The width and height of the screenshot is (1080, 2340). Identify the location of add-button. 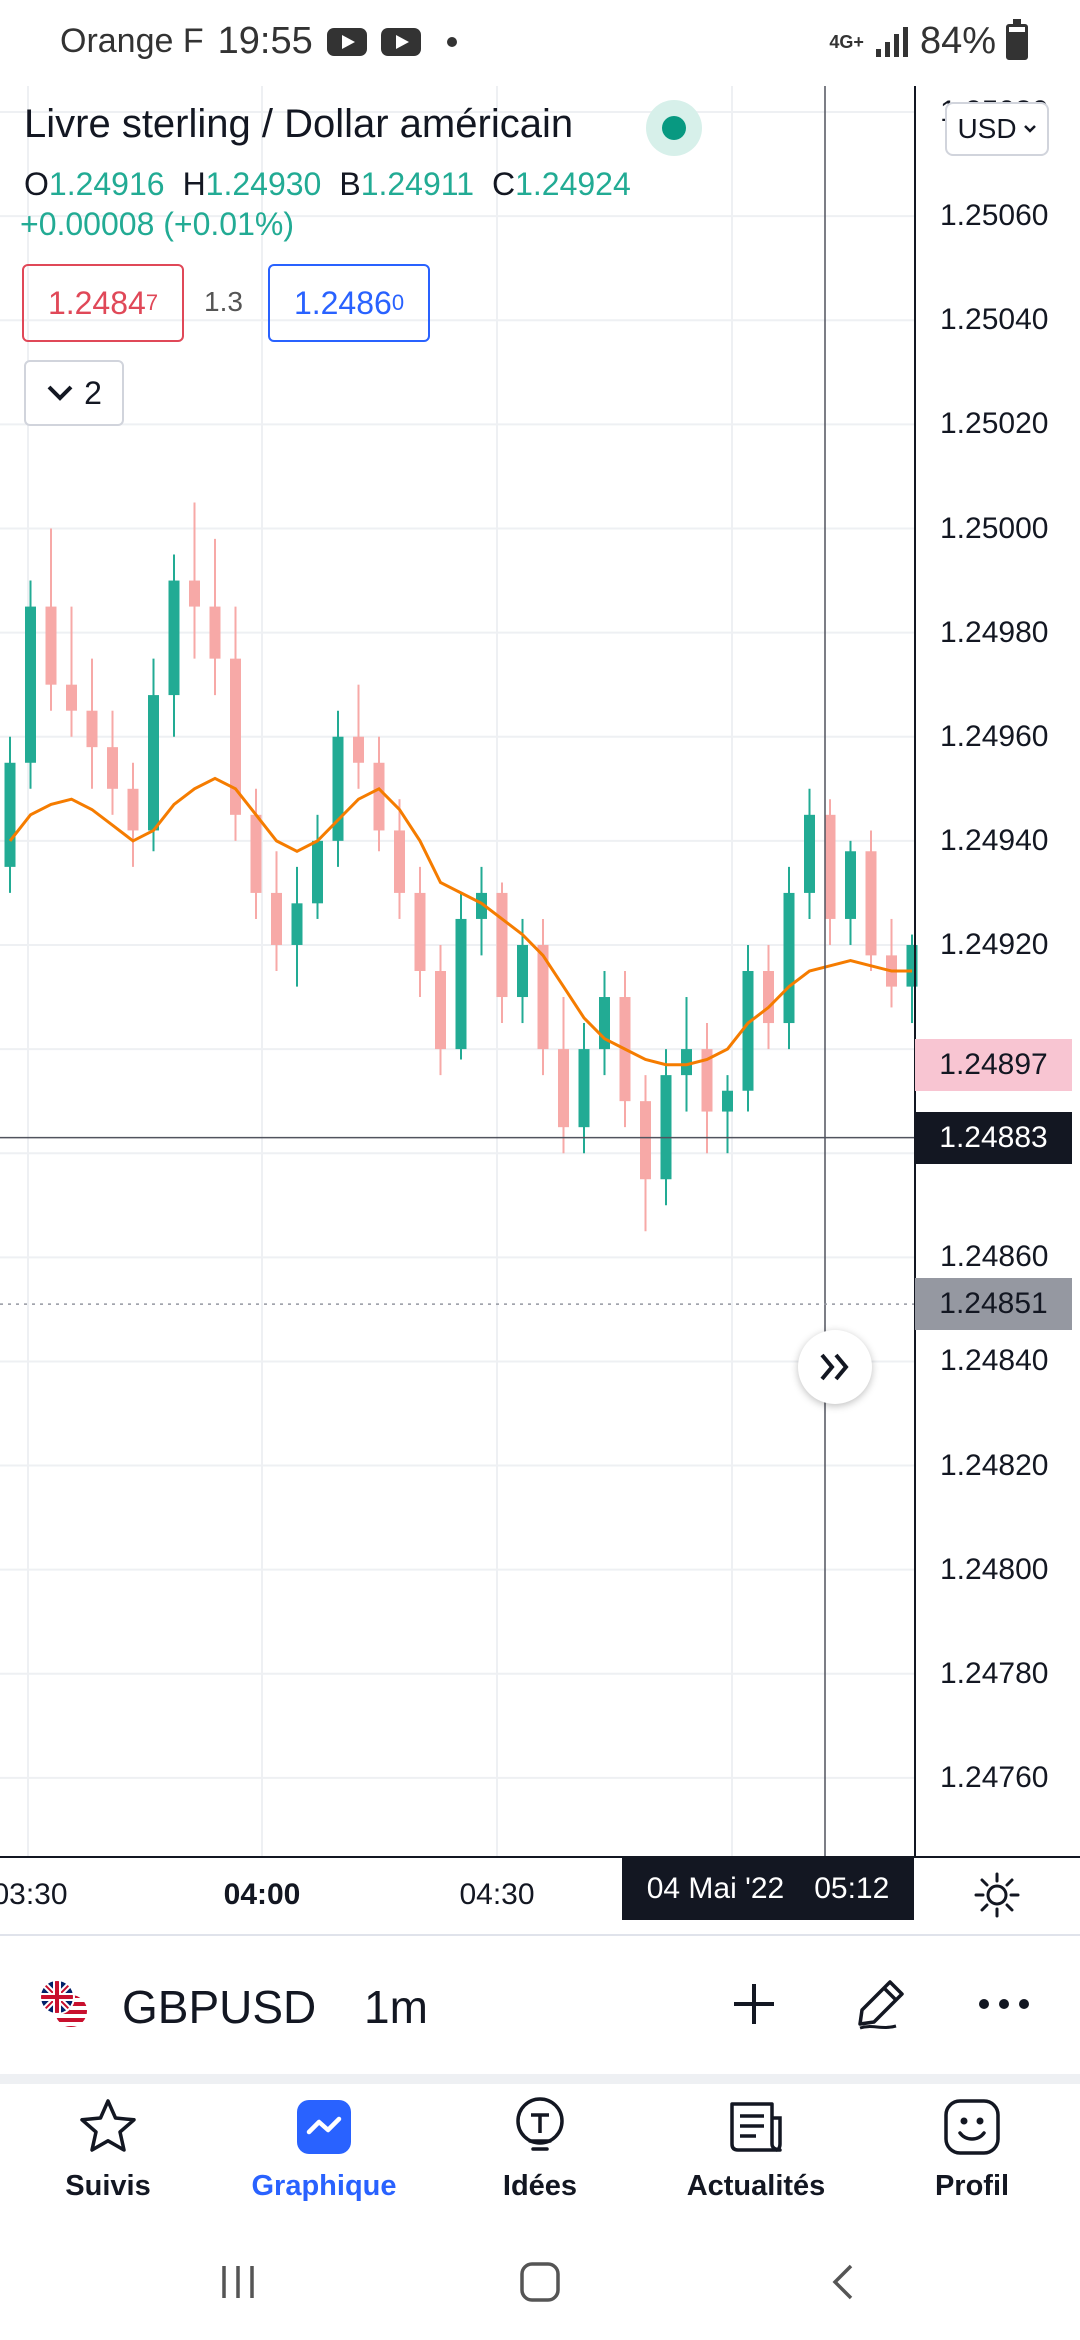
(754, 2004).